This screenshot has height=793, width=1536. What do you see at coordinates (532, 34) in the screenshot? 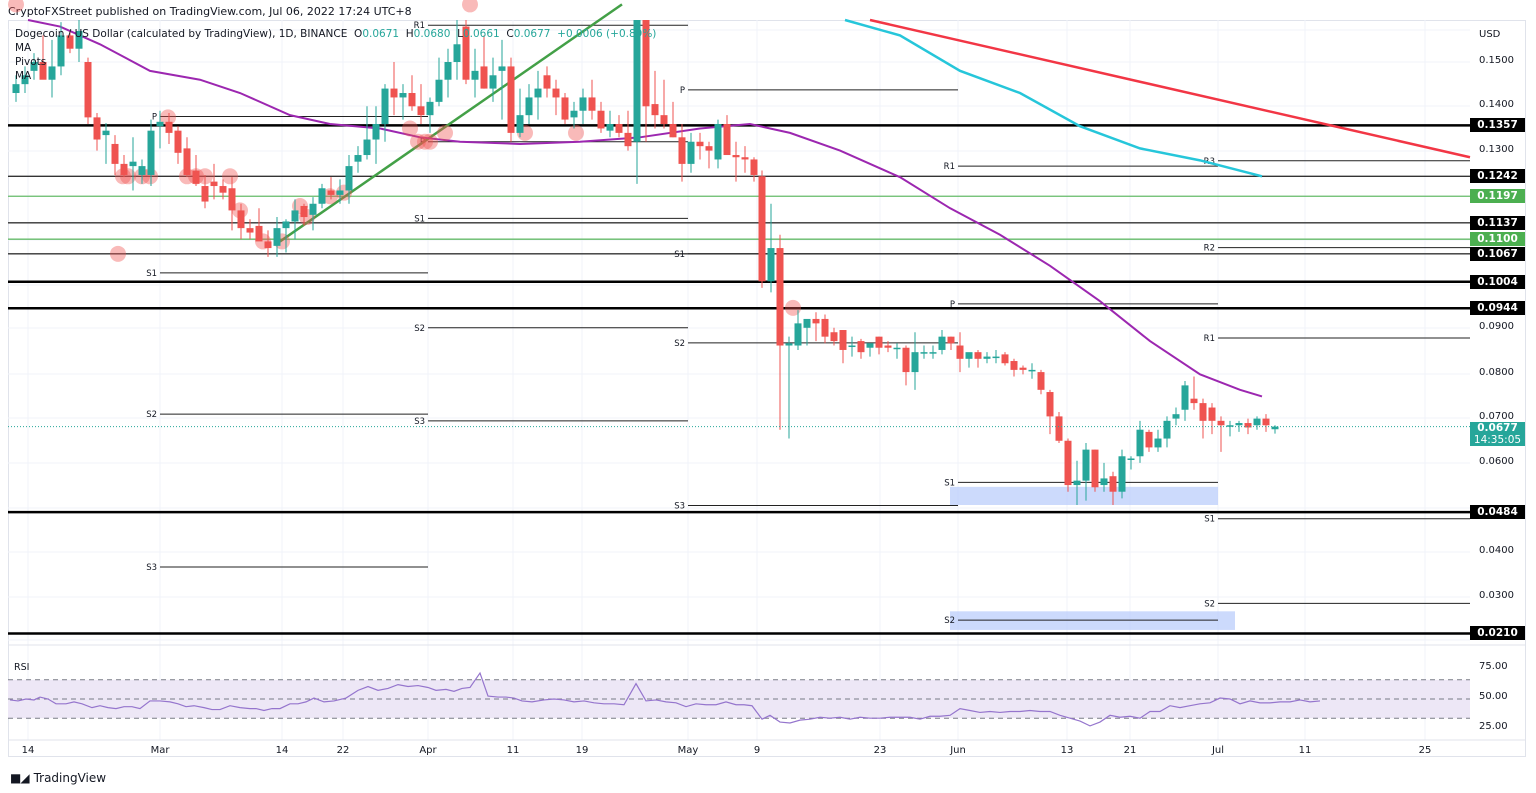
I see `close-value: 0.0677` at bounding box center [532, 34].